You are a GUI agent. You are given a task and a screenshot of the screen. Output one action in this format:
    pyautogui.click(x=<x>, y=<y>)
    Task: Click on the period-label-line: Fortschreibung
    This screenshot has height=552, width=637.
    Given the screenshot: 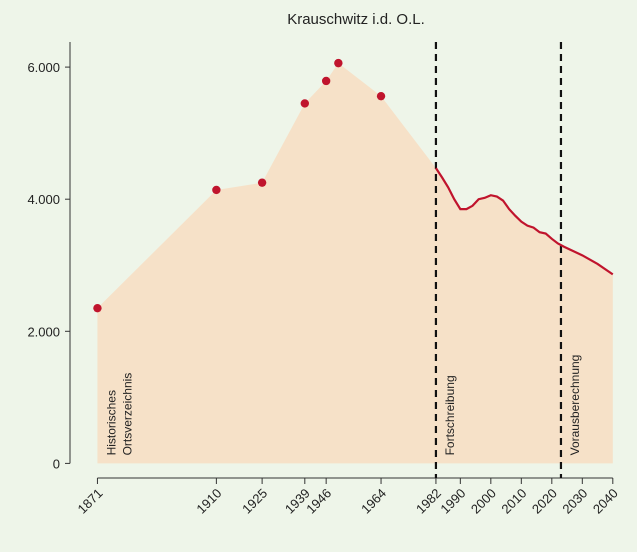 What is the action you would take?
    pyautogui.click(x=450, y=415)
    